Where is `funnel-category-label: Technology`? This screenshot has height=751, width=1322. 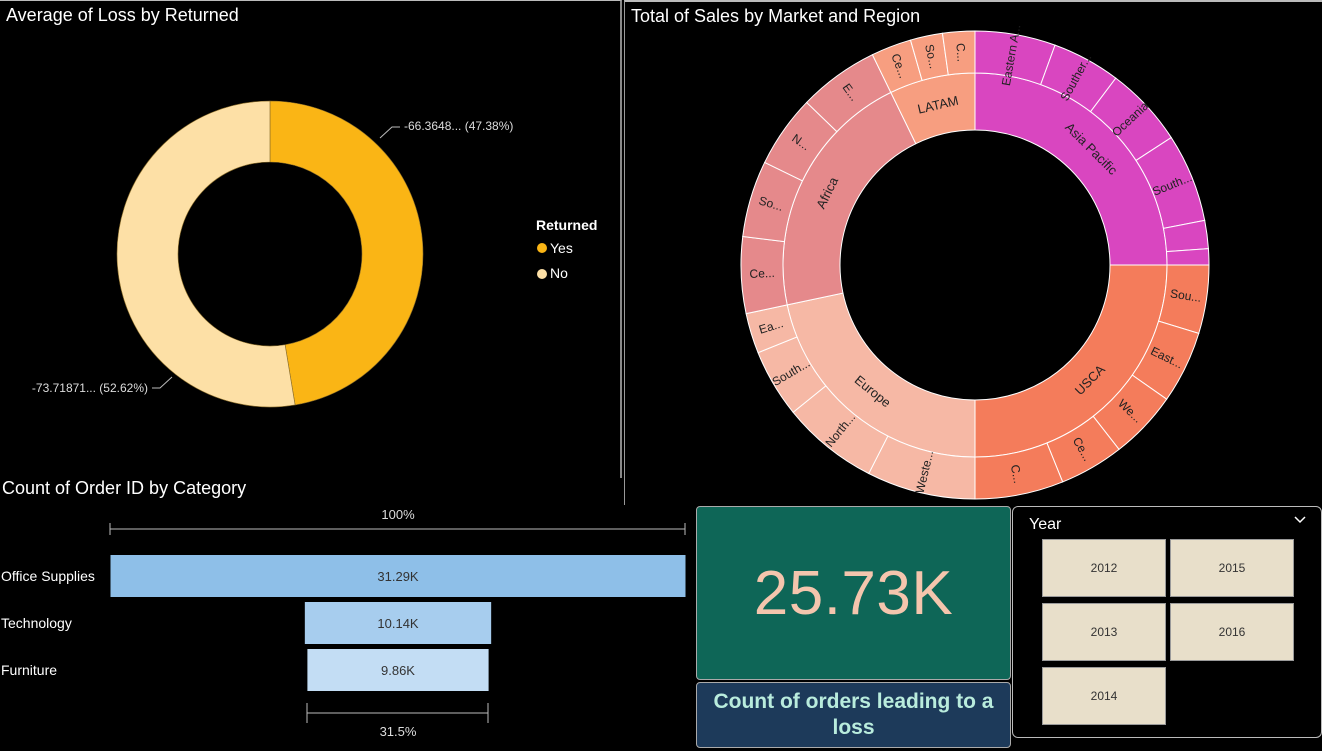 funnel-category-label: Technology is located at coordinates (36, 623).